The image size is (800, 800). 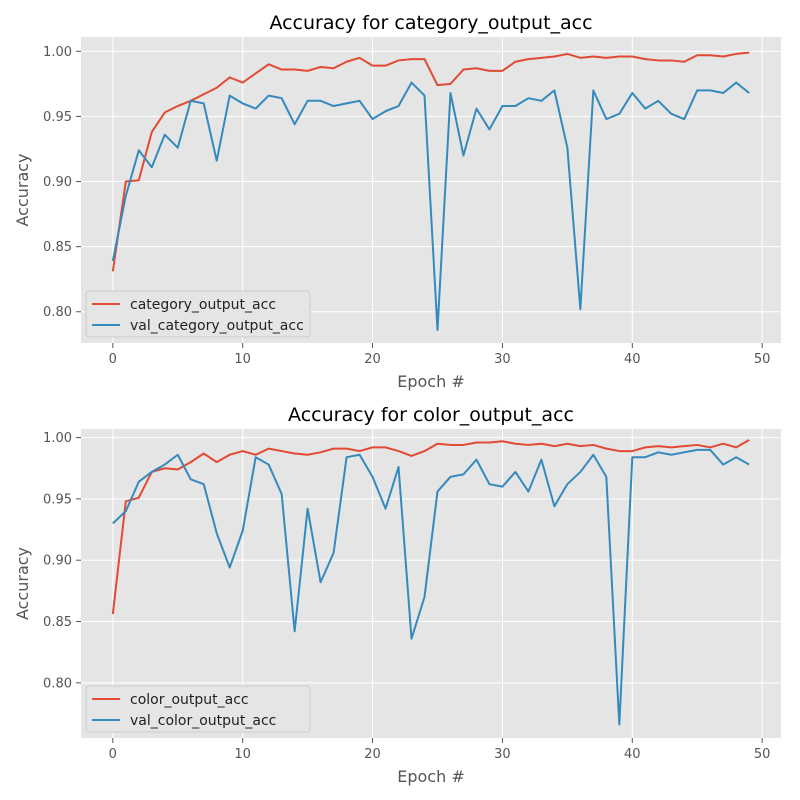 I want to click on legend: color_output_acc val_color_output_acc, so click(x=198, y=709).